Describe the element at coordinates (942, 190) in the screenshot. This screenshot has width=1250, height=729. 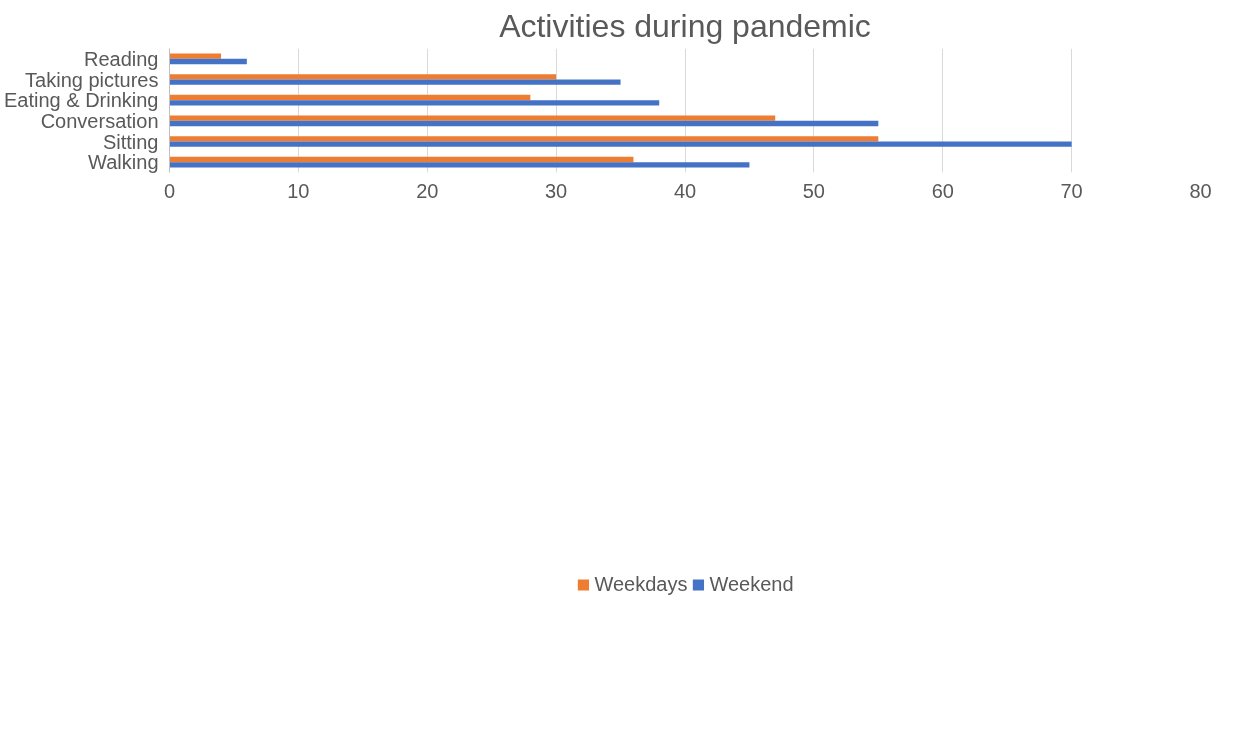
I see `x-tick-label: 60` at that location.